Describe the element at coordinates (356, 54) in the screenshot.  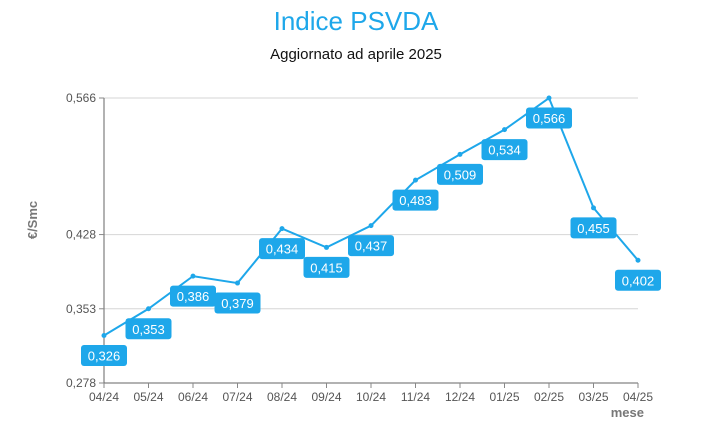
I see `chart-subtitle: Aggiornato ad aprile 2025` at that location.